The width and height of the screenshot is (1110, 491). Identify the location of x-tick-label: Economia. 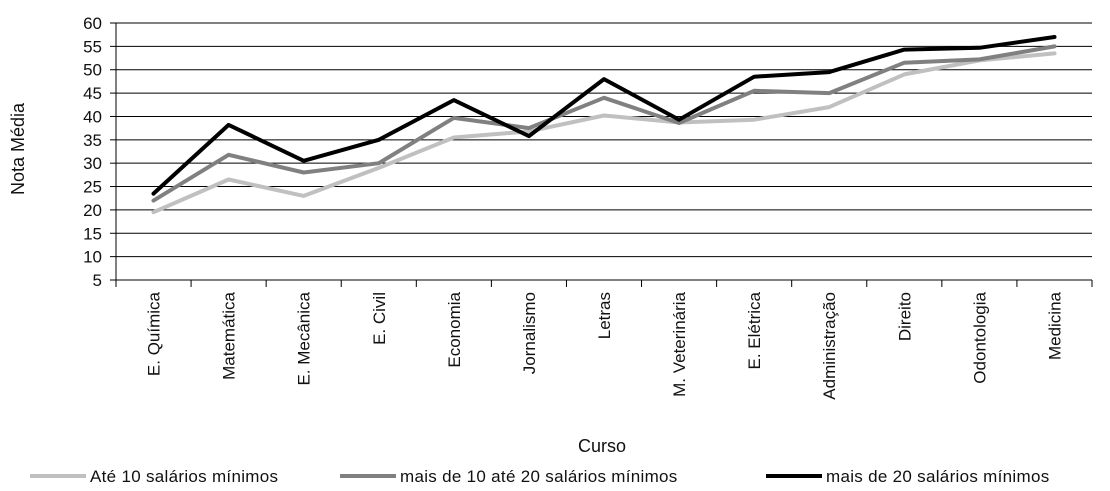
(454, 329).